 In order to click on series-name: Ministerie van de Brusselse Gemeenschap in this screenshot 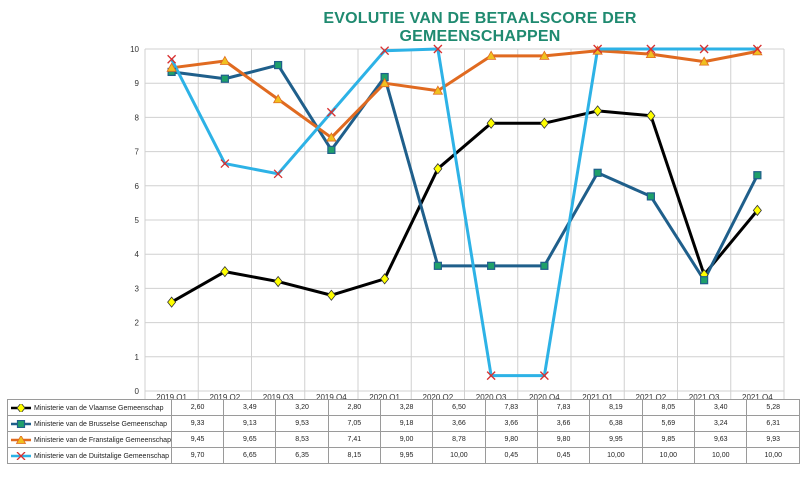, I will do `click(101, 424)`.